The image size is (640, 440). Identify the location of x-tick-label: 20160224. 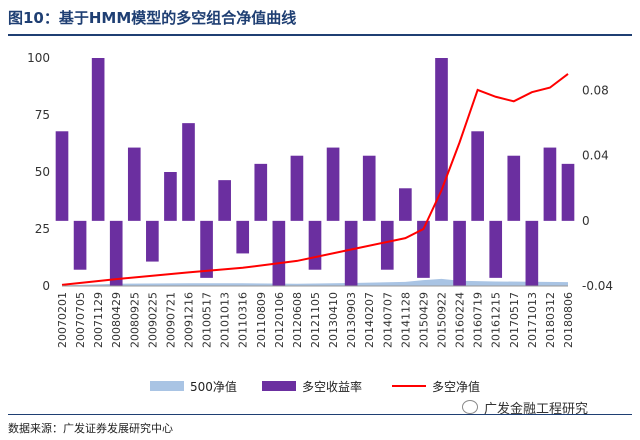
(460, 320).